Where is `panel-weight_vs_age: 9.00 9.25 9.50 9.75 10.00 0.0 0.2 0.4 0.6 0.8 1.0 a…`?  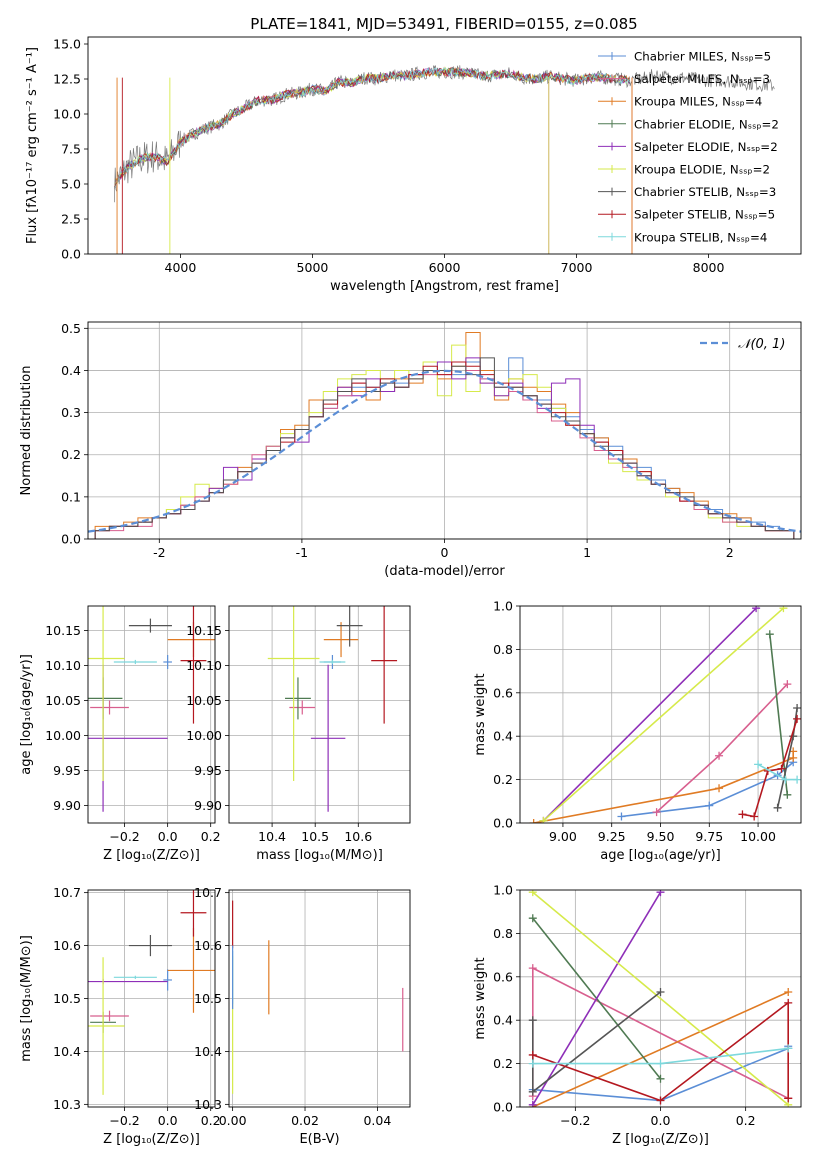 panel-weight_vs_age: 9.00 9.25 9.50 9.75 10.00 0.0 0.2 0.4 0.6 0.8 1.0 a… is located at coordinates (637, 731).